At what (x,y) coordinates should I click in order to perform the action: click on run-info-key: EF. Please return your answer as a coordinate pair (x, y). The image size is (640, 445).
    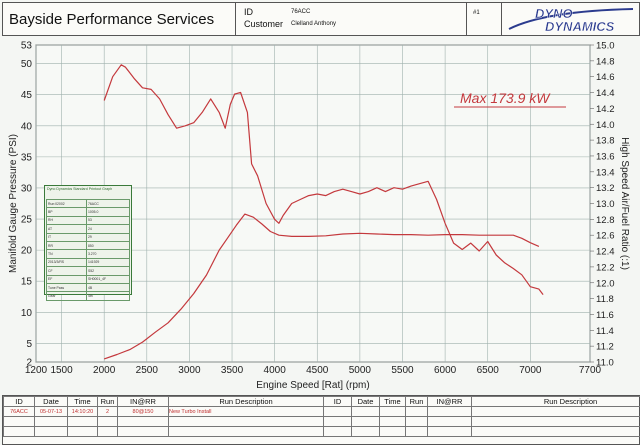
    Looking at the image, I should click on (66, 279).